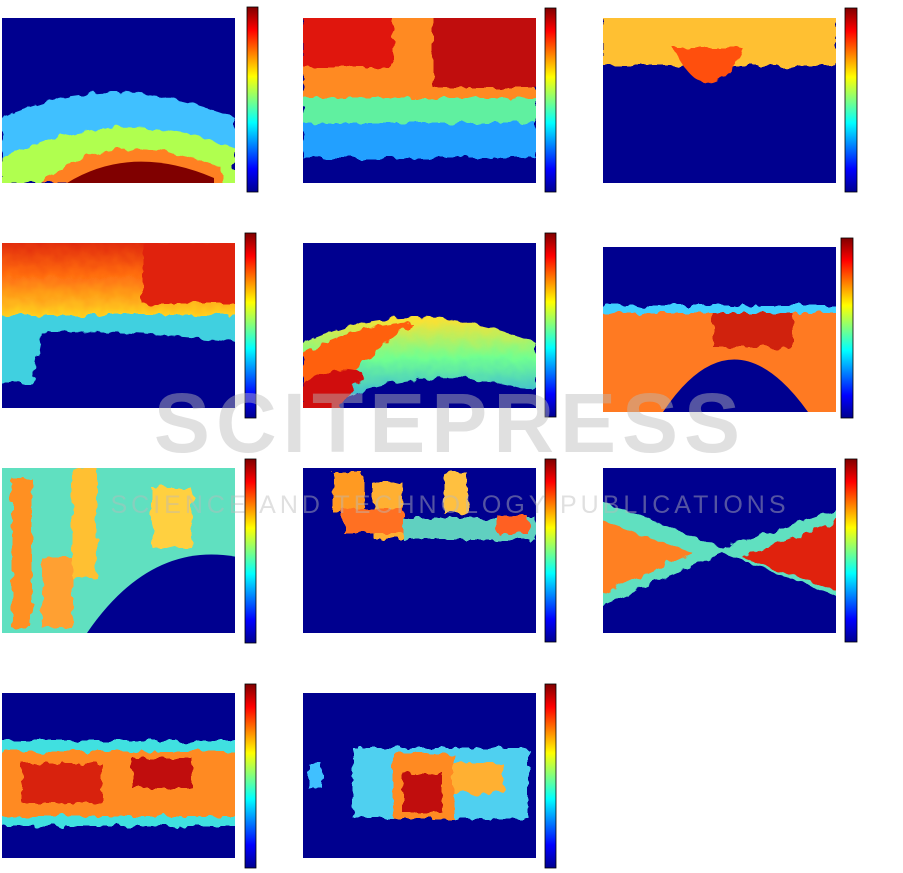 The height and width of the screenshot is (873, 903). I want to click on watermark-title: SCITEPRESS, so click(450, 423).